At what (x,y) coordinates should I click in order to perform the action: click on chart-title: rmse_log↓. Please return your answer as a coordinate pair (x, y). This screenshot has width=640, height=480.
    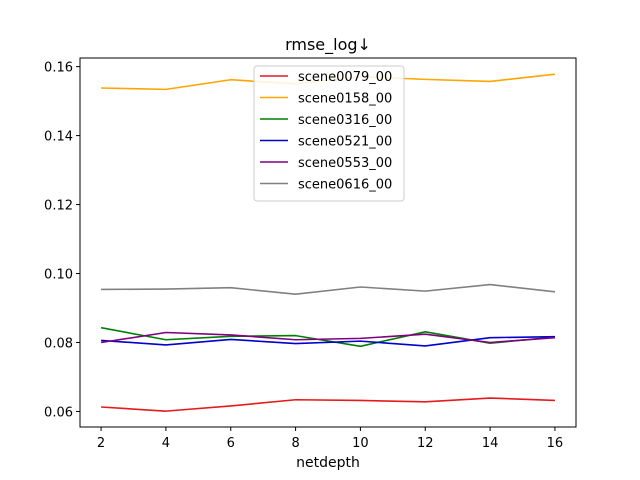
    Looking at the image, I should click on (328, 45).